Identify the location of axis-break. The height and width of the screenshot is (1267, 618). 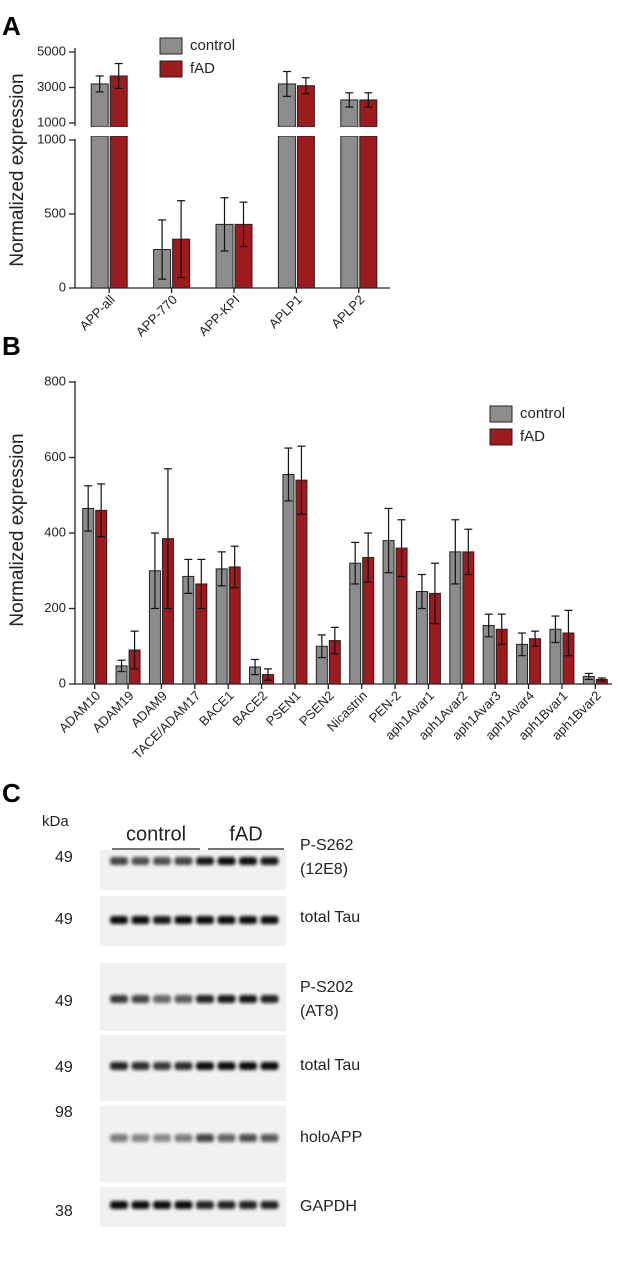
(229, 131).